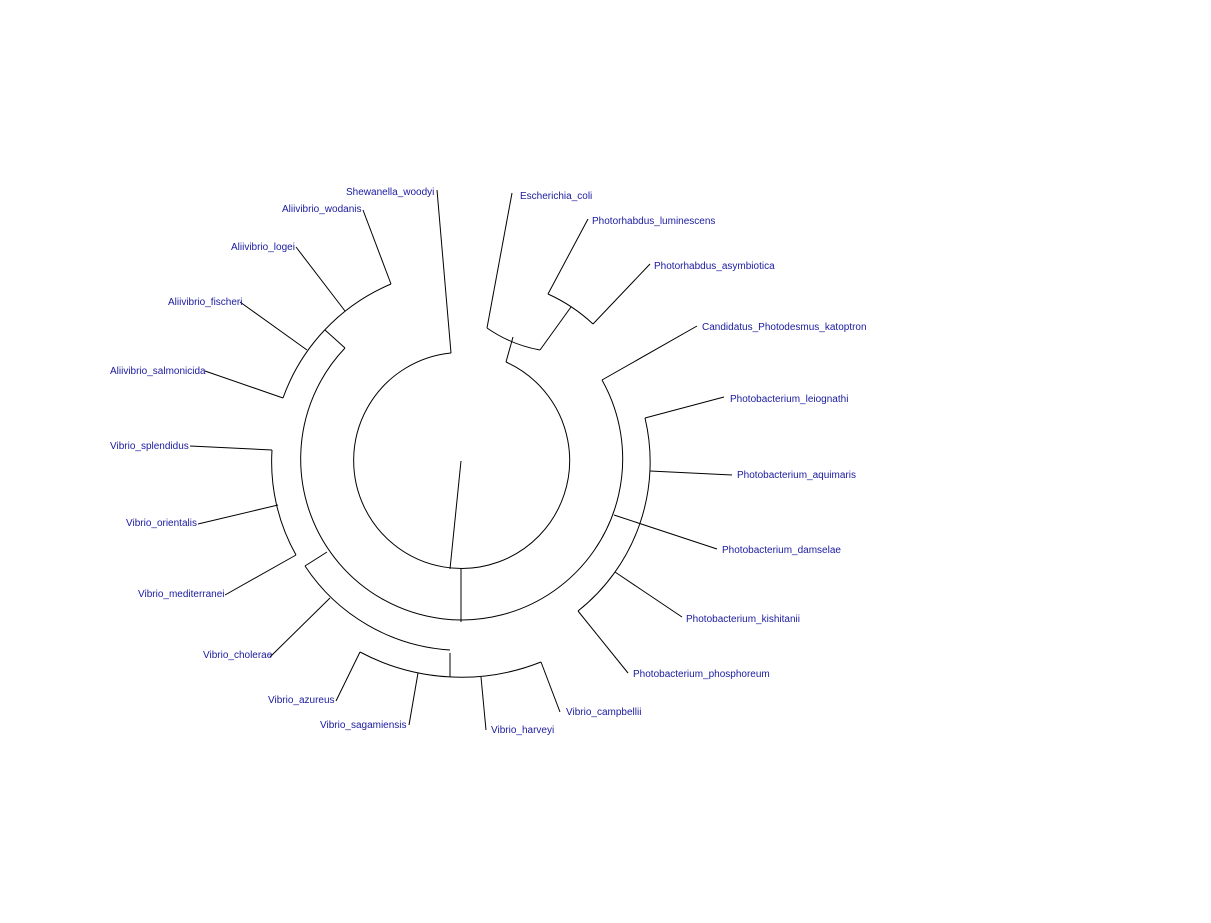 The image size is (1211, 923). What do you see at coordinates (621, 294) in the screenshot?
I see `branch-pasy` at bounding box center [621, 294].